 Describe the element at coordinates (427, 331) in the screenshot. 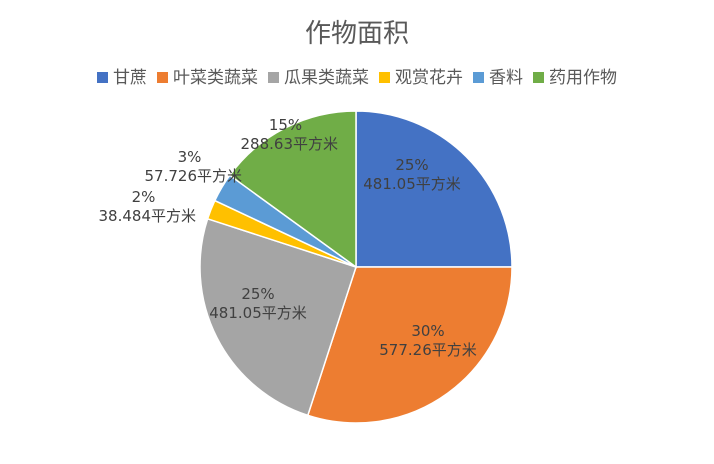

I see `data-label-percent: 30%` at that location.